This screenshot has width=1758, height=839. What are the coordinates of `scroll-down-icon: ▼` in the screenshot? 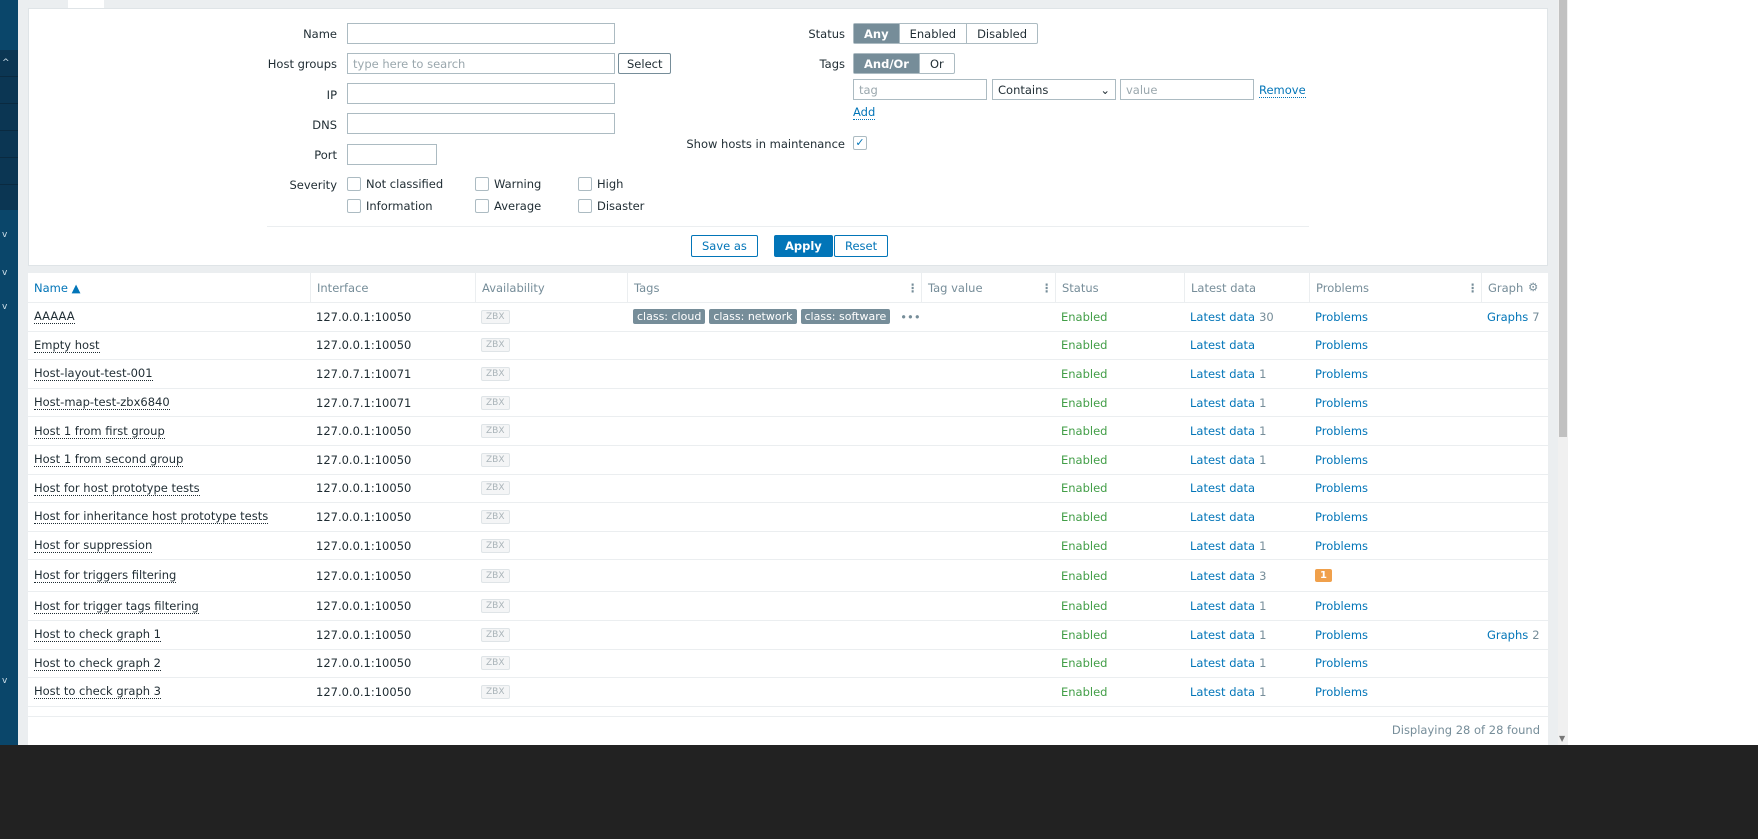 It's located at (1562, 738).